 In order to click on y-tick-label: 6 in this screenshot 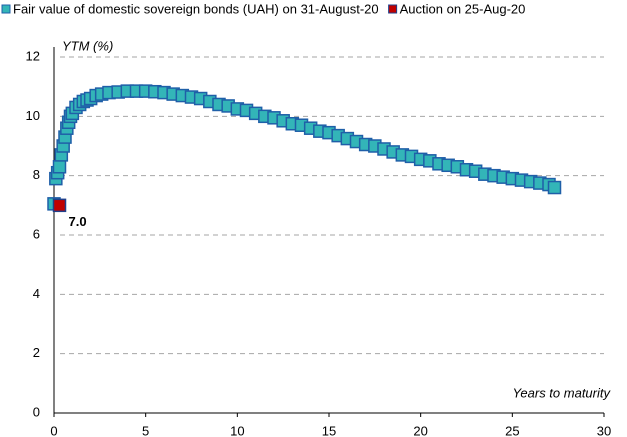, I will do `click(36, 233)`.